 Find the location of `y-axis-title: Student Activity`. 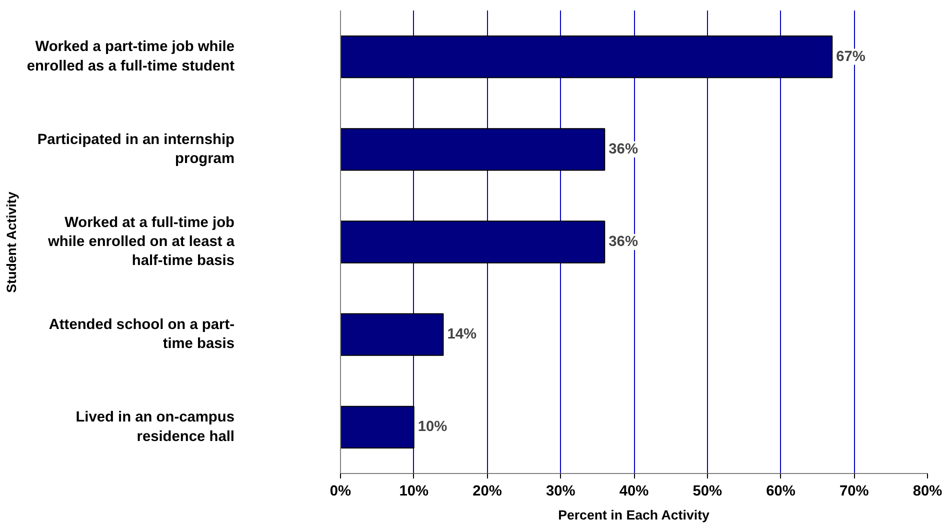

y-axis-title: Student Activity is located at coordinates (11, 242).